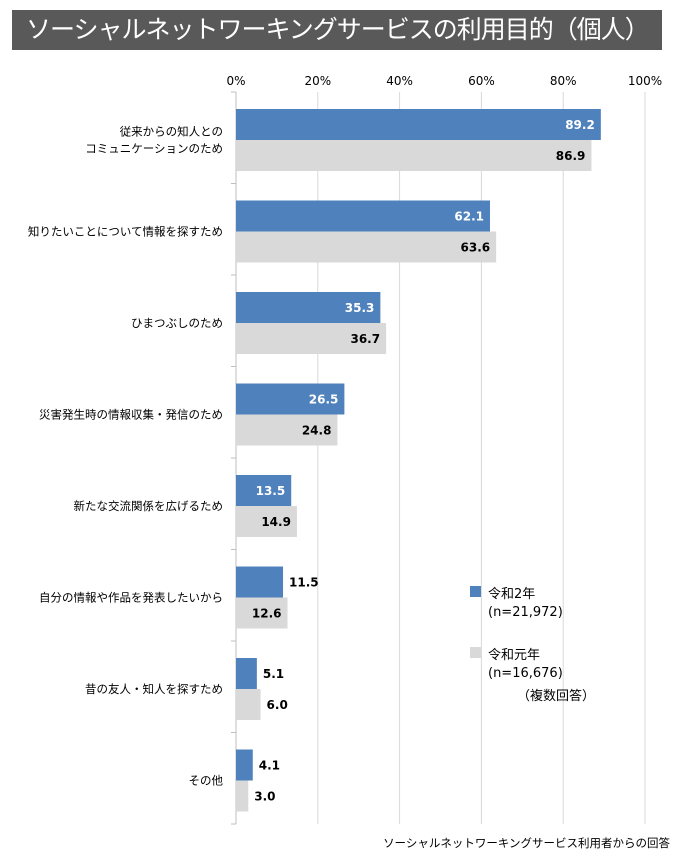  I want to click on data-label: 36.7, so click(365, 339).